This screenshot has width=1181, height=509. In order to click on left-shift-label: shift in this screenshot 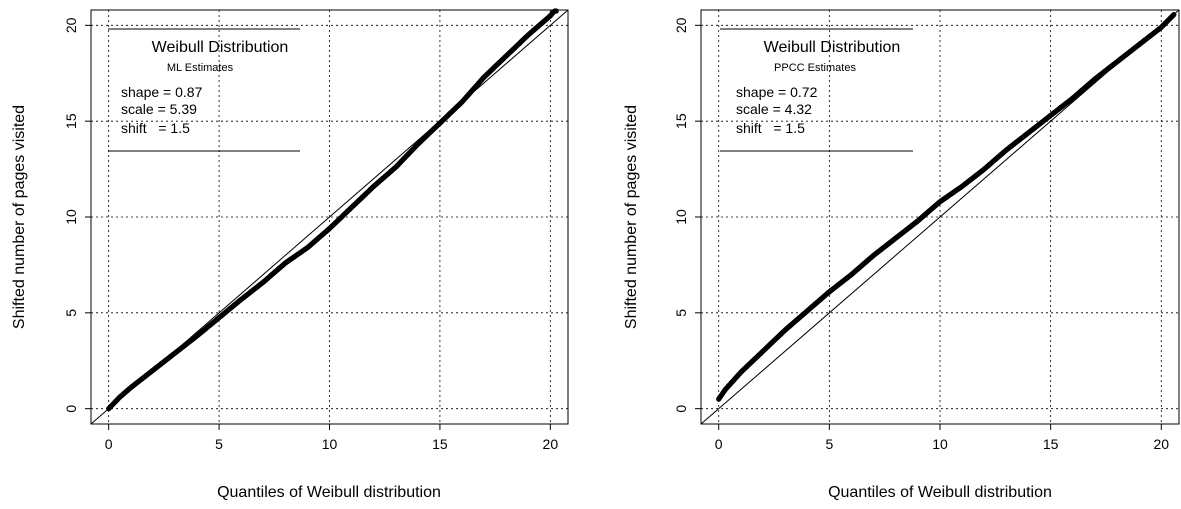, I will do `click(134, 128)`.